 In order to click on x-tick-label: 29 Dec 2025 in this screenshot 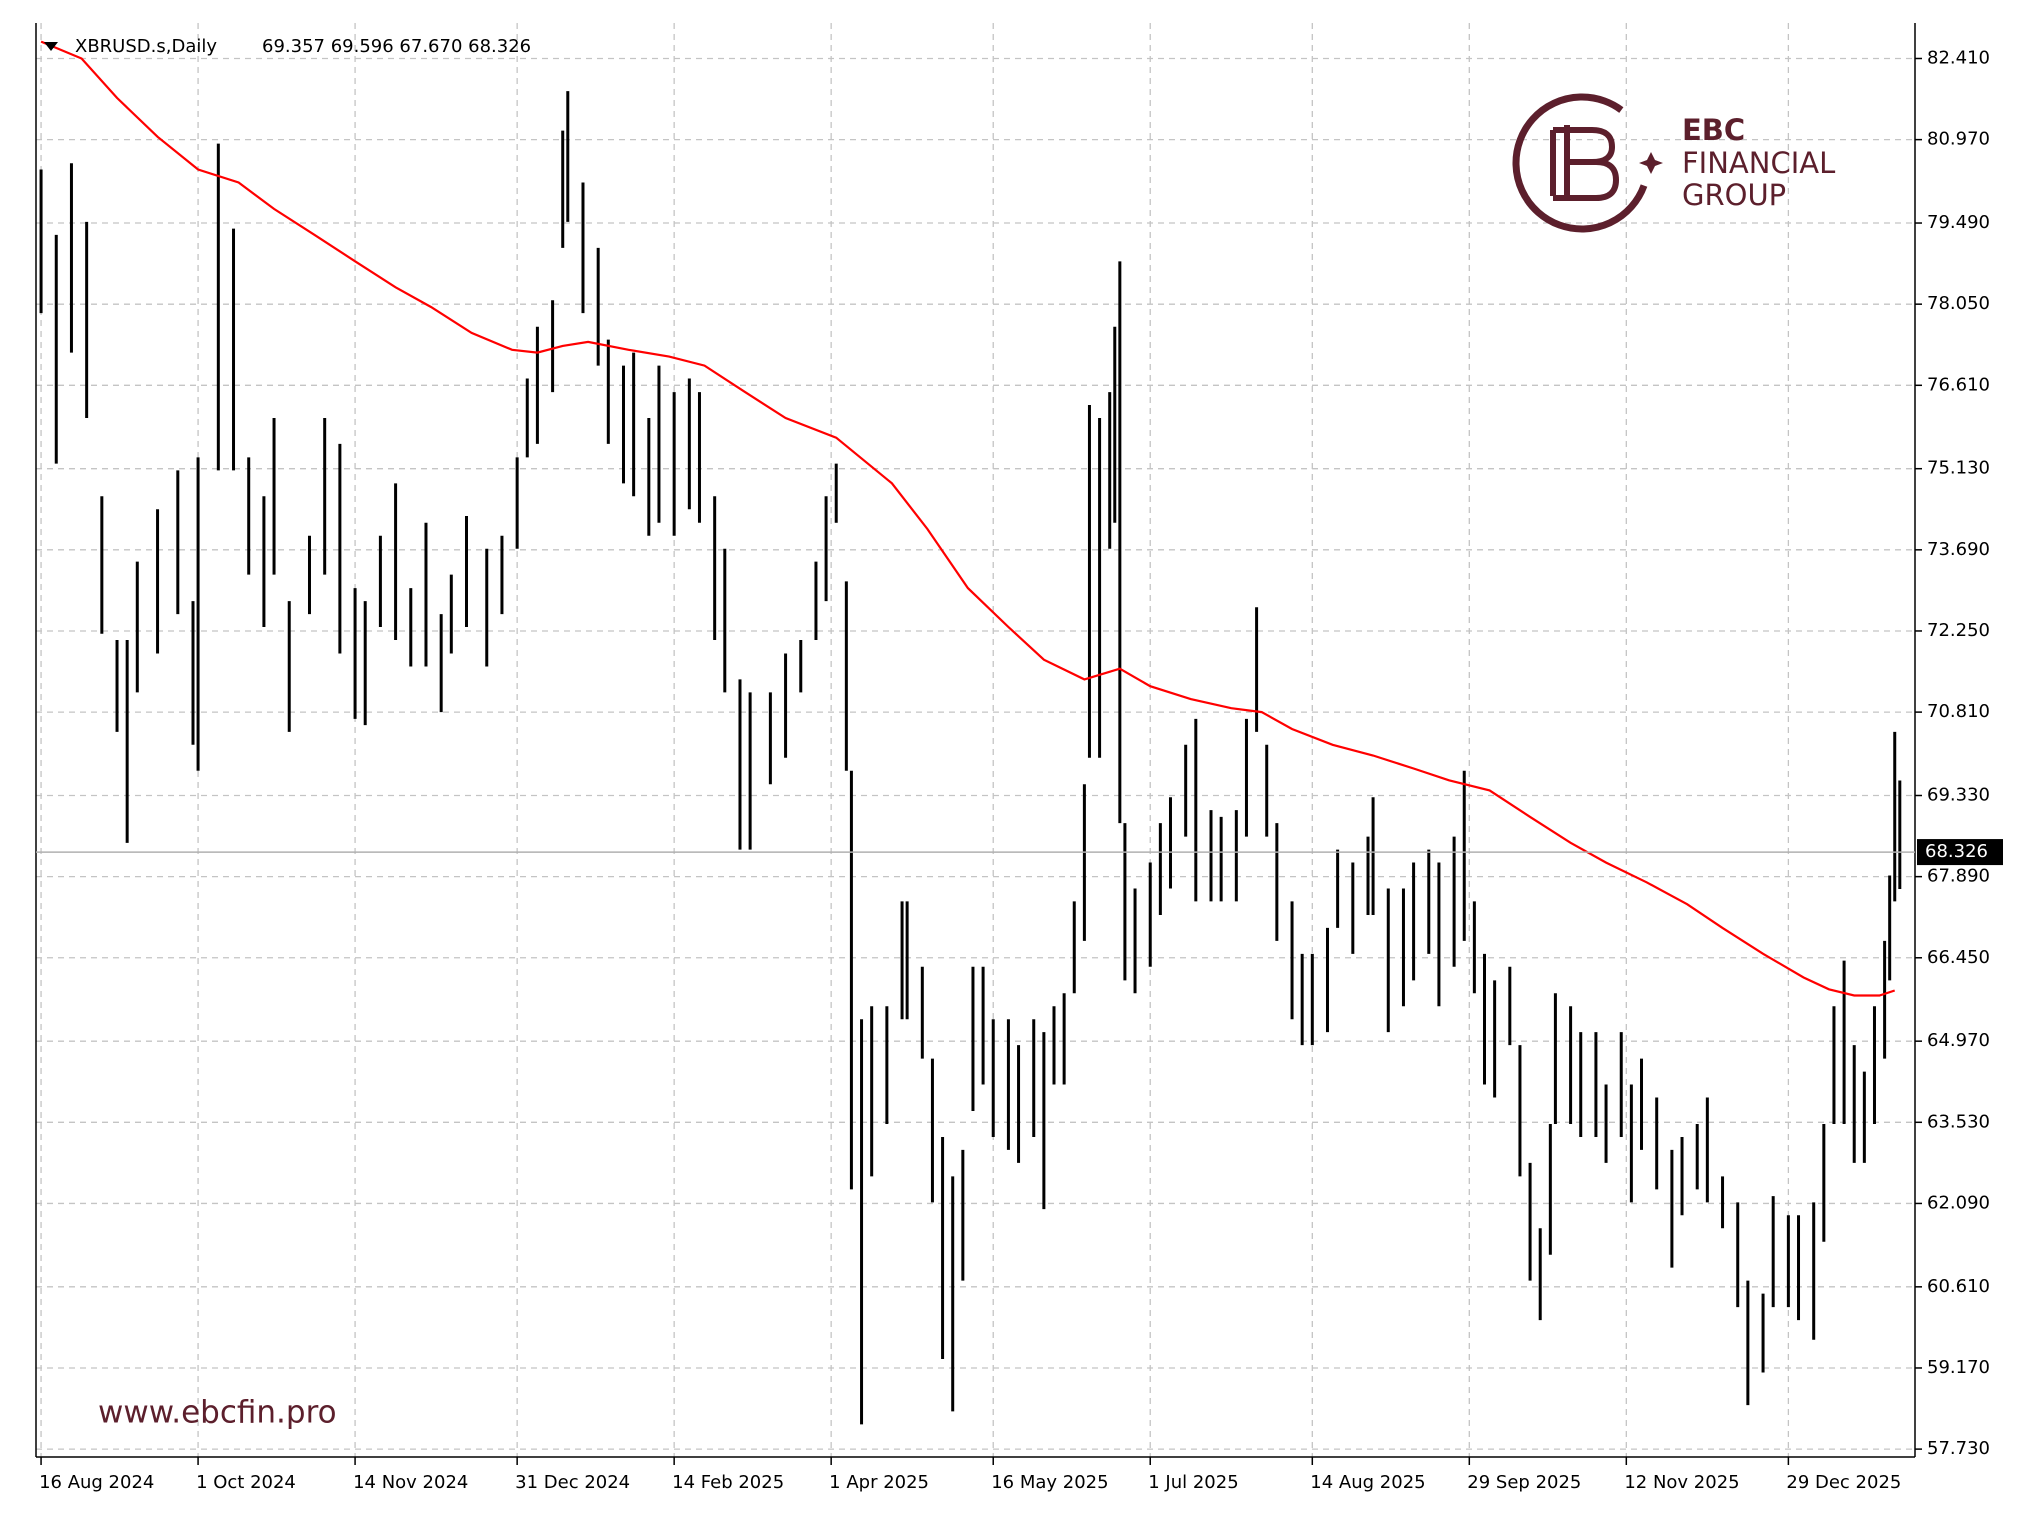, I will do `click(1843, 1482)`.